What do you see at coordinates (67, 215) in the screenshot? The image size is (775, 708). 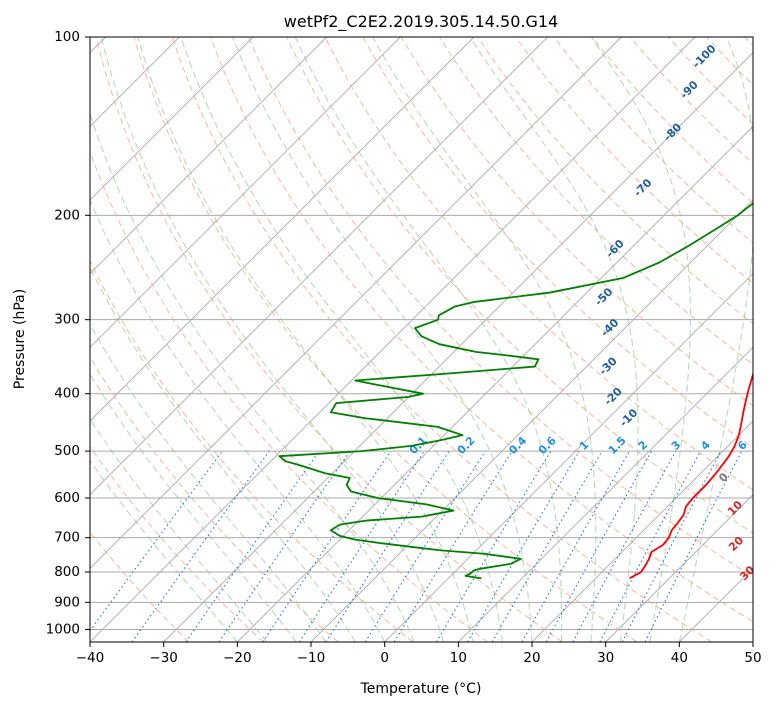 I see `y-tick-label: 200` at bounding box center [67, 215].